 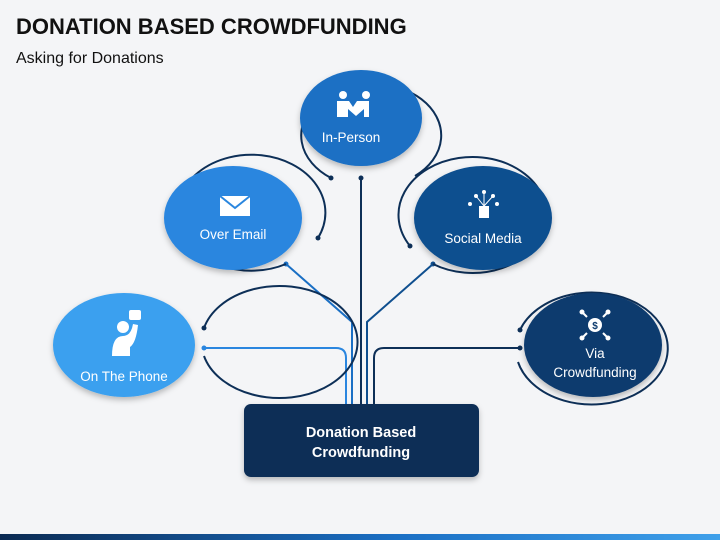 I want to click on connector-over-email, so click(x=319, y=333).